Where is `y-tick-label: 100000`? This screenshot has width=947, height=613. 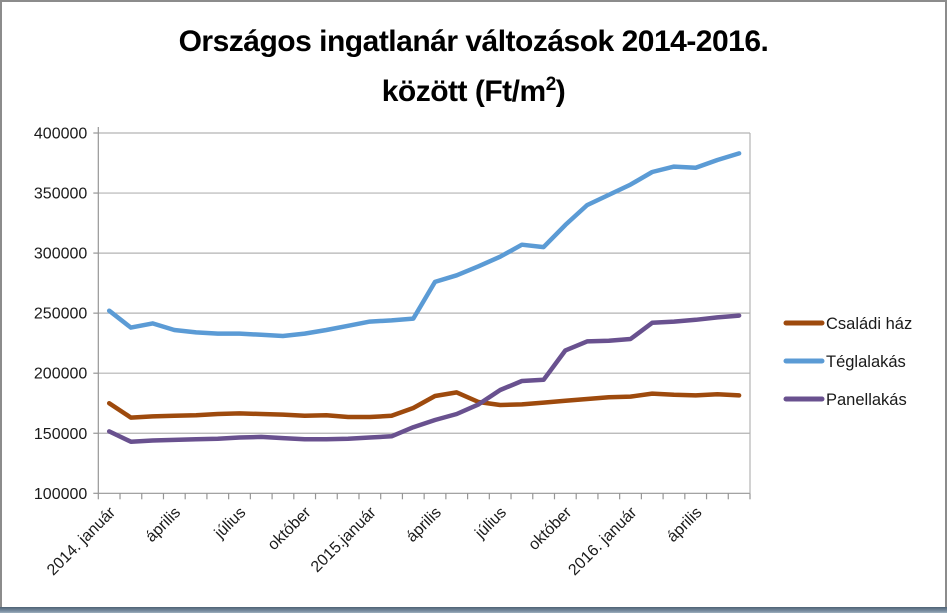
y-tick-label: 100000 is located at coordinates (60, 494).